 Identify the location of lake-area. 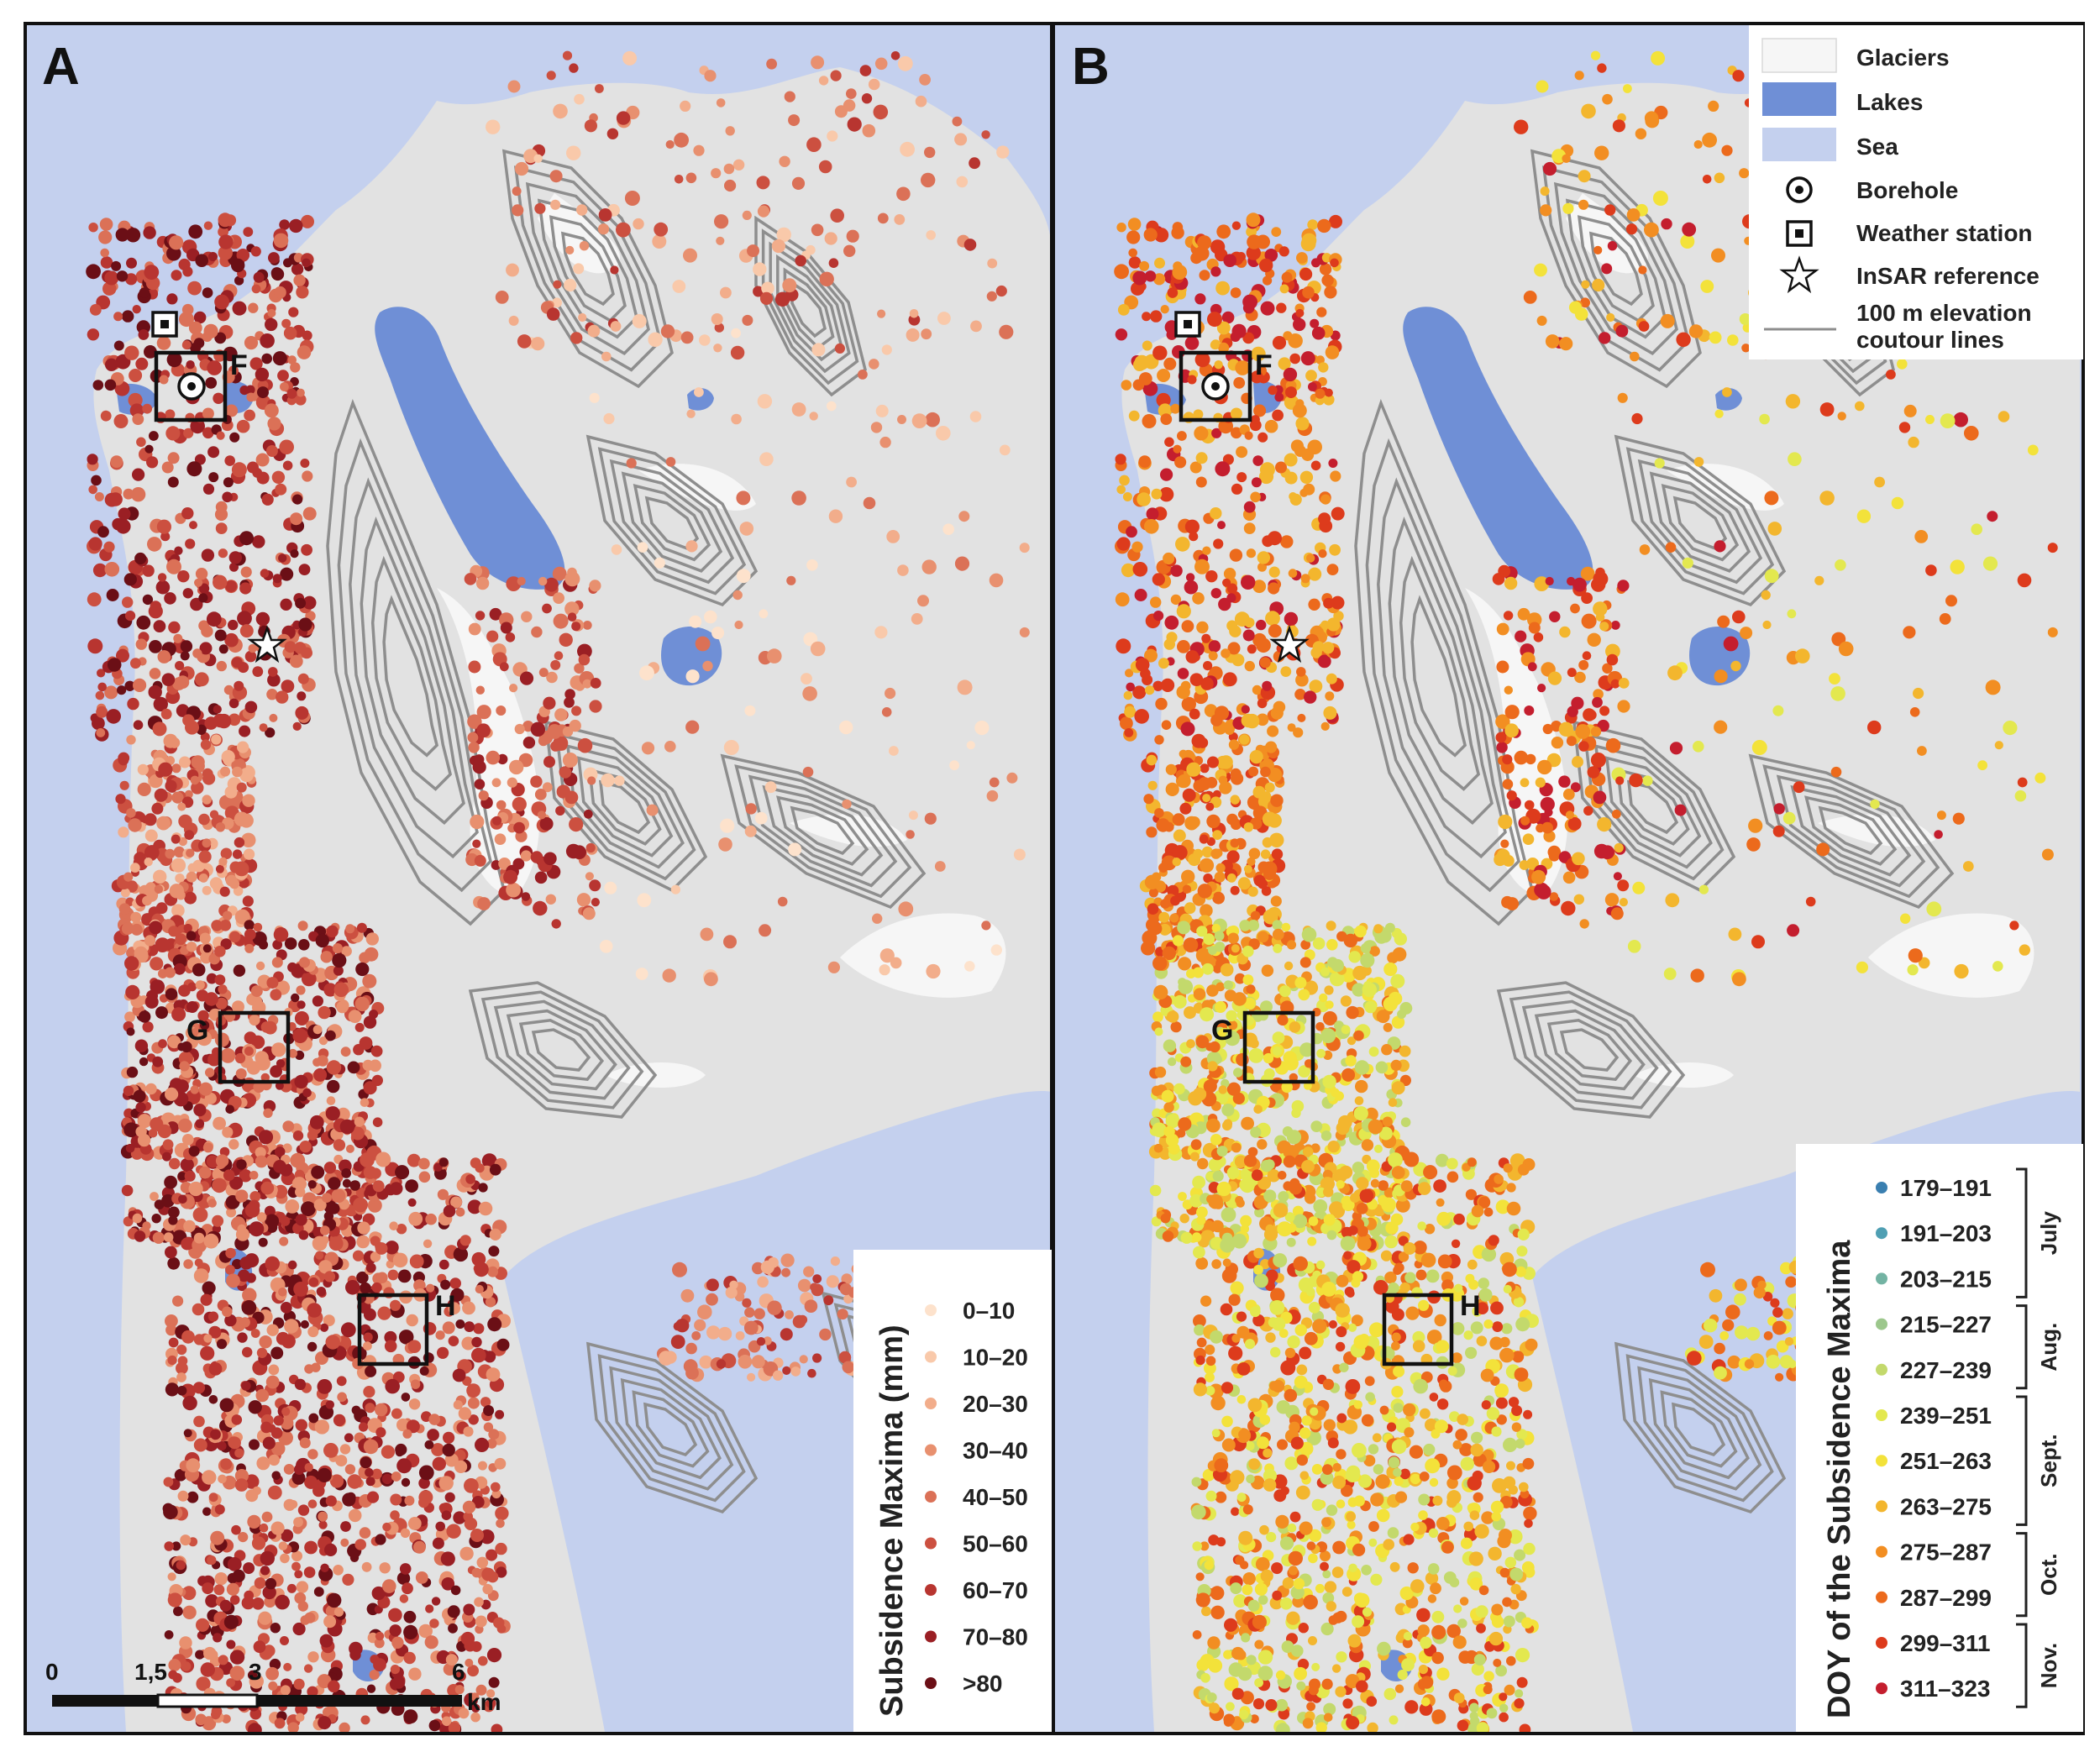
(470, 448).